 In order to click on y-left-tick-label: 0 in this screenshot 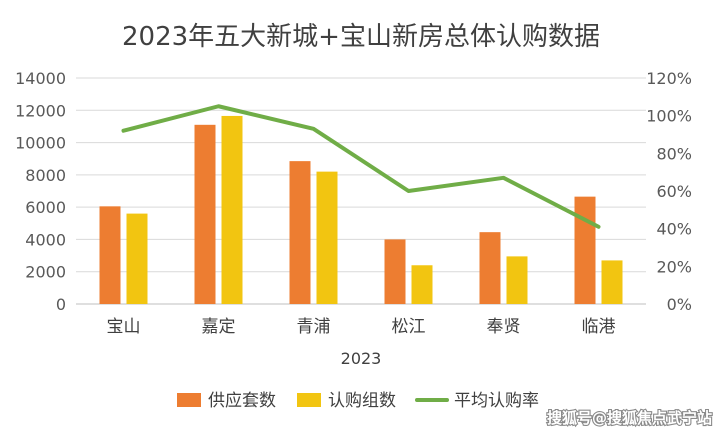, I will do `click(61, 304)`.